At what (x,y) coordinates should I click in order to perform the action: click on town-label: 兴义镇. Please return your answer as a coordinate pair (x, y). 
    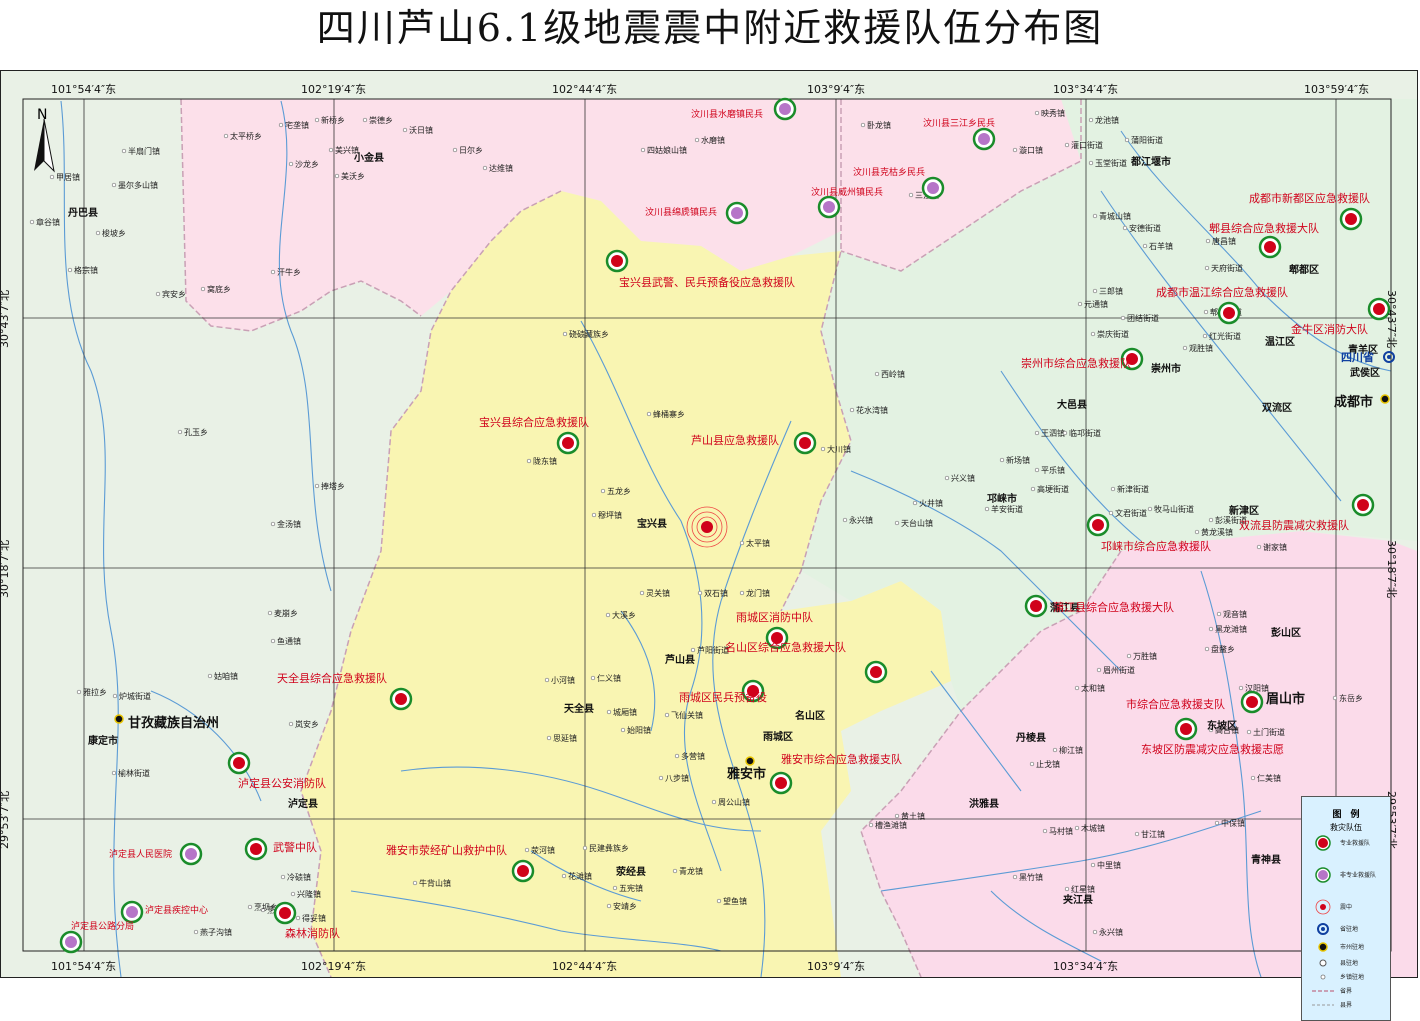
    Looking at the image, I should click on (963, 478).